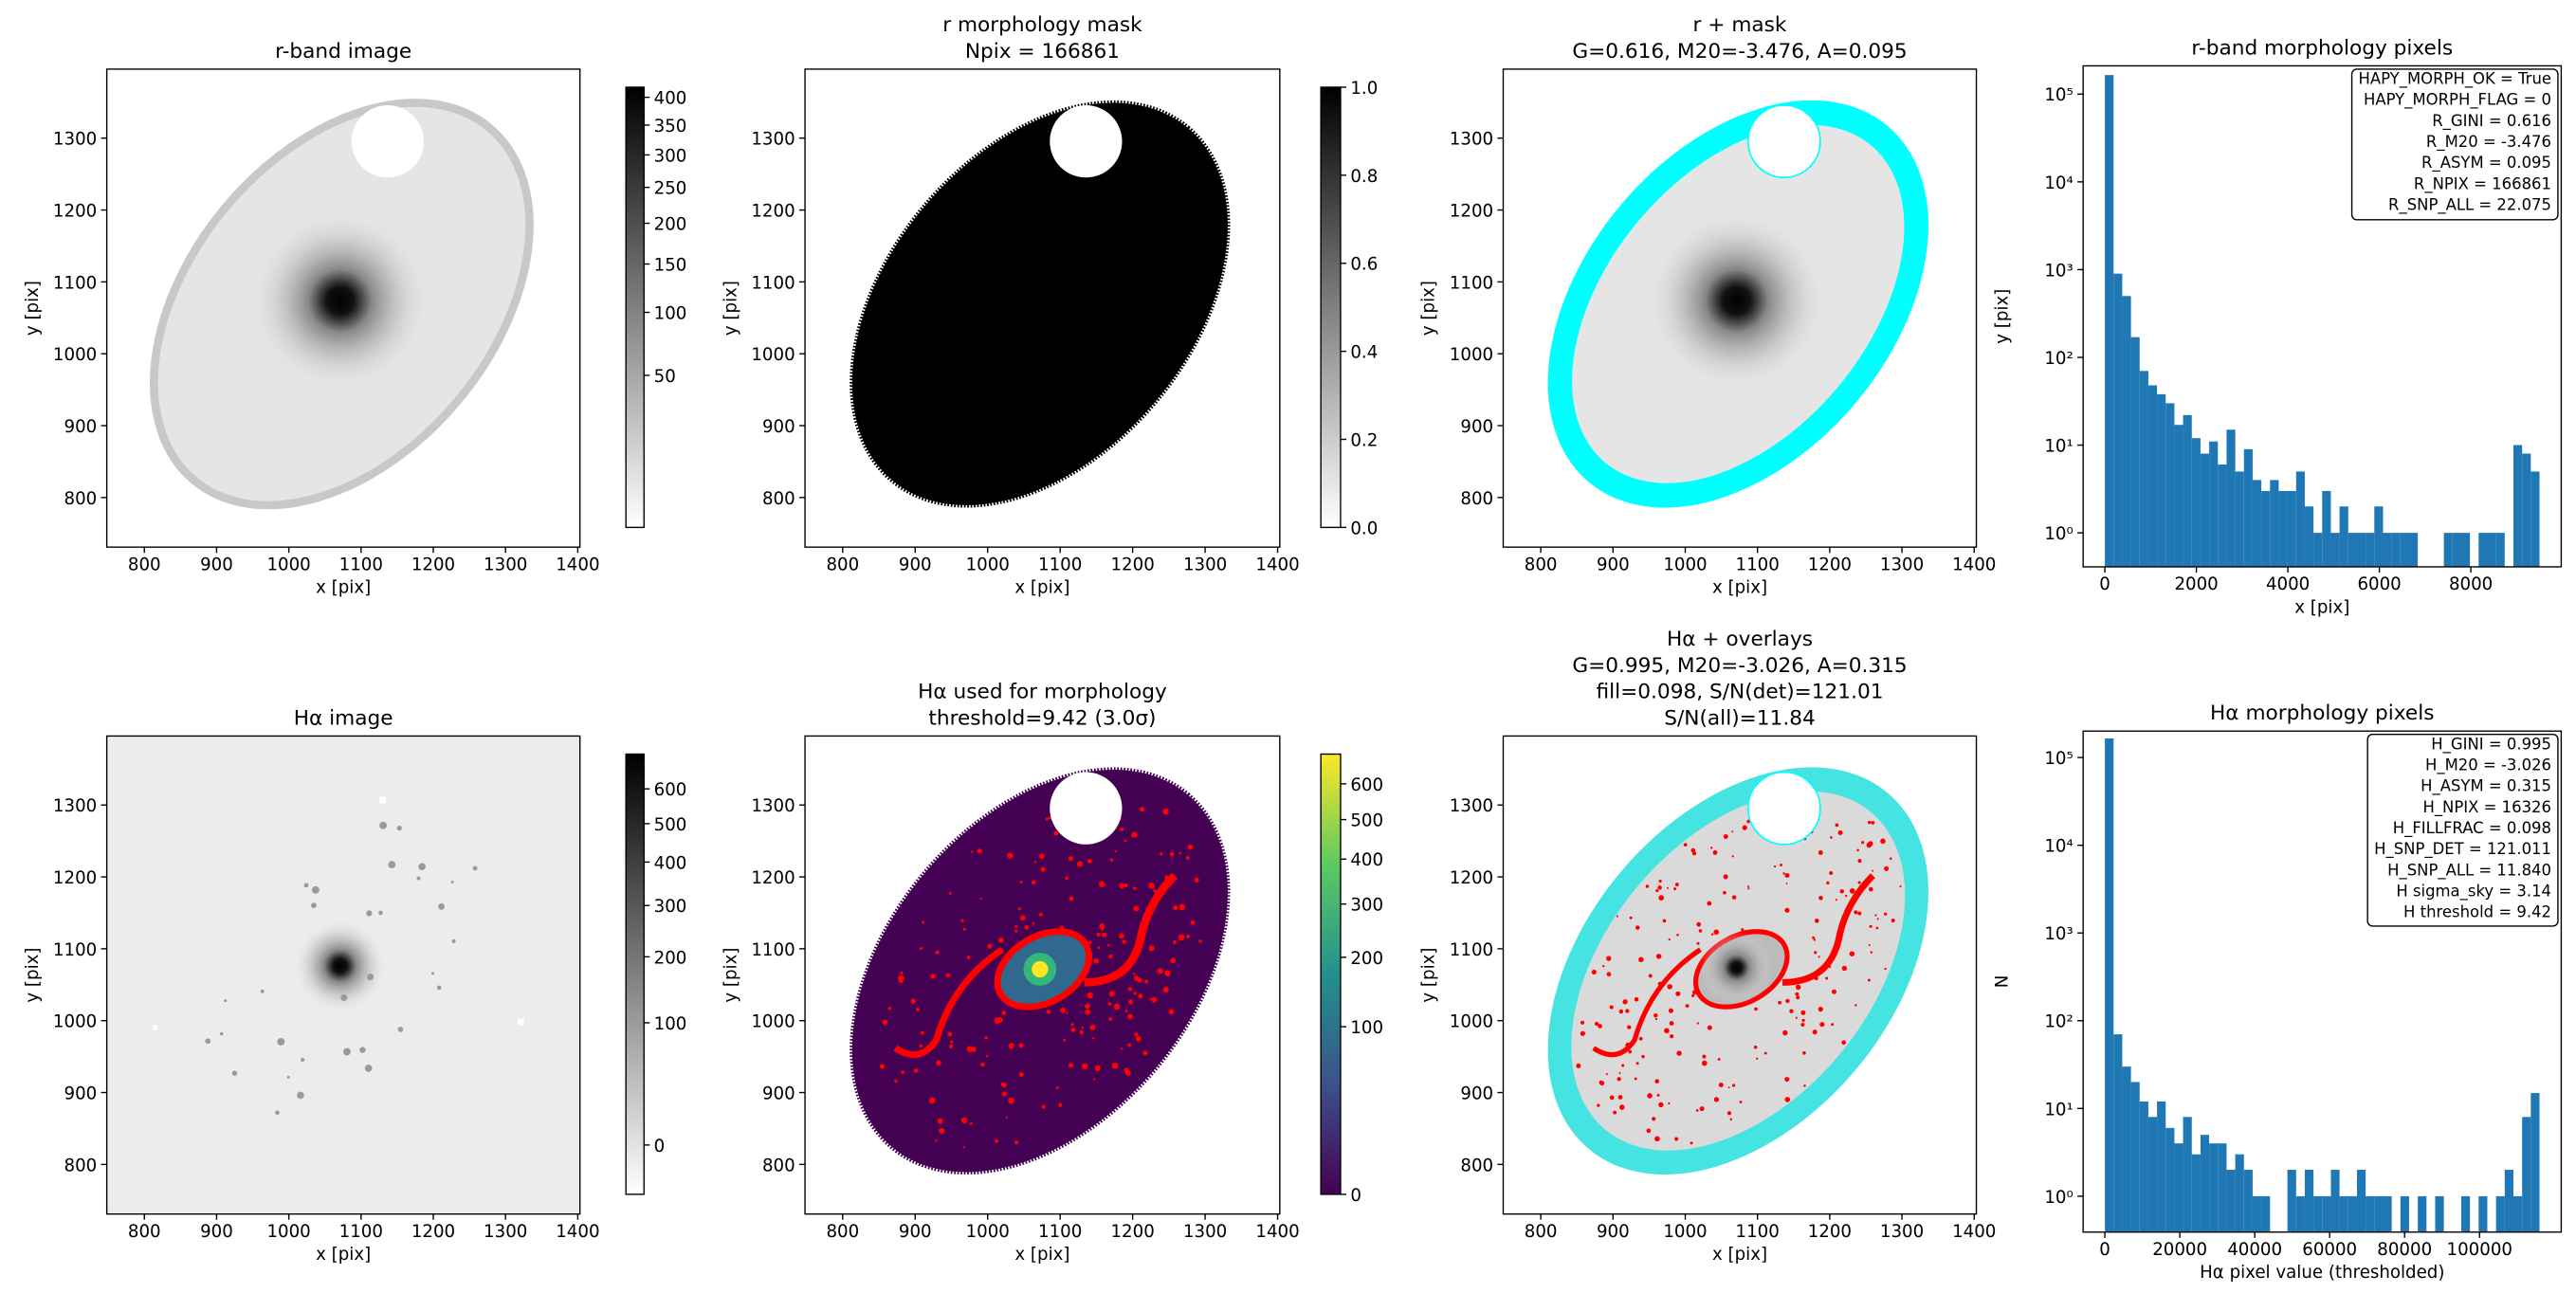 The width and height of the screenshot is (2576, 1293). I want to click on panel-title: threshold=9.42 (3.0σ), so click(1042, 718).